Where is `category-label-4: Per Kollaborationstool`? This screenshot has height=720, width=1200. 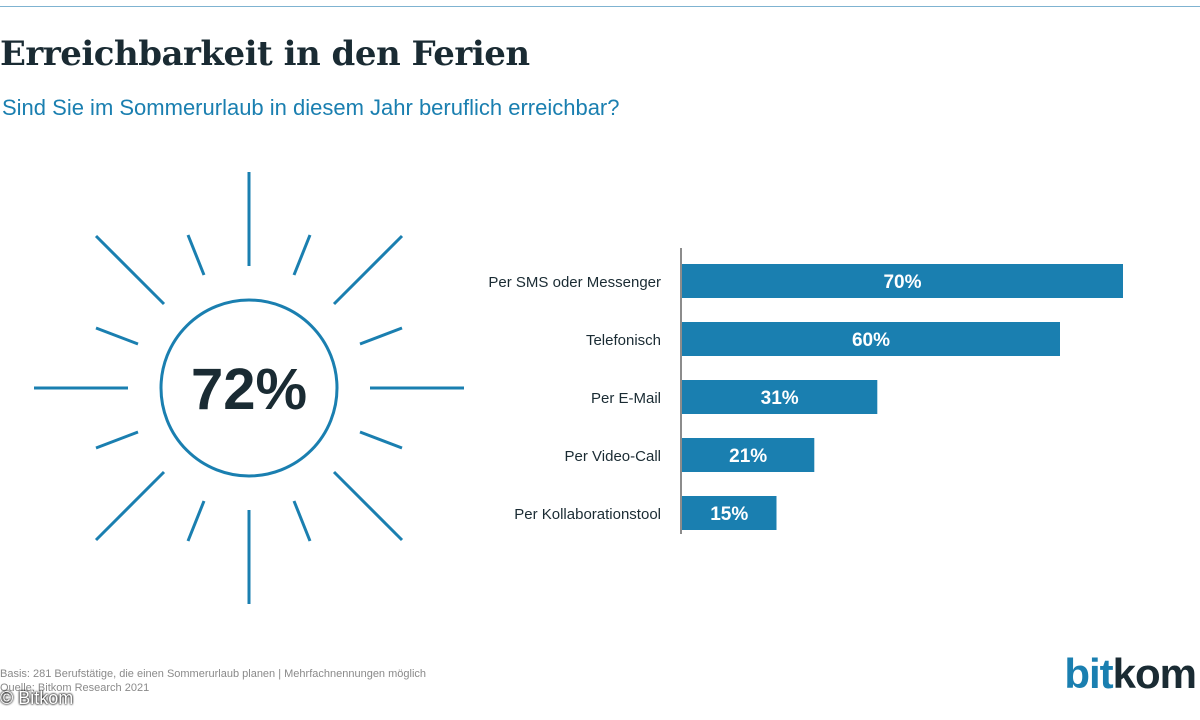 category-label-4: Per Kollaborationstool is located at coordinates (587, 514).